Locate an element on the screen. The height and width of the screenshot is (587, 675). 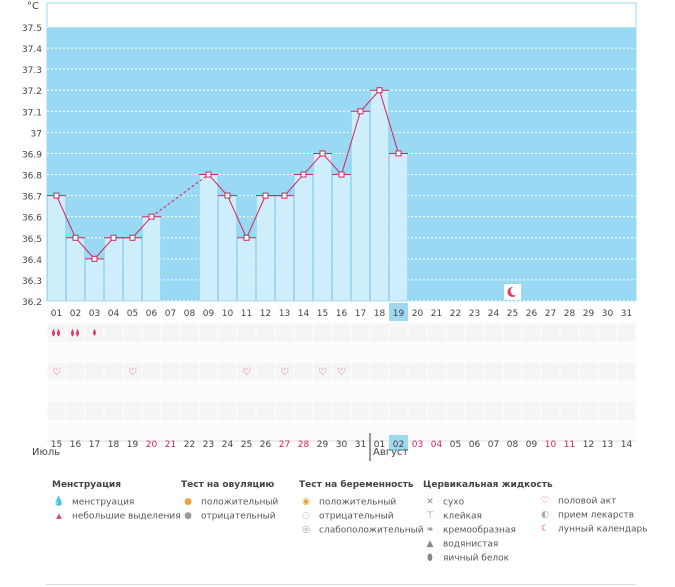
pregnancy-positive-icon: ◉ is located at coordinates (306, 502).